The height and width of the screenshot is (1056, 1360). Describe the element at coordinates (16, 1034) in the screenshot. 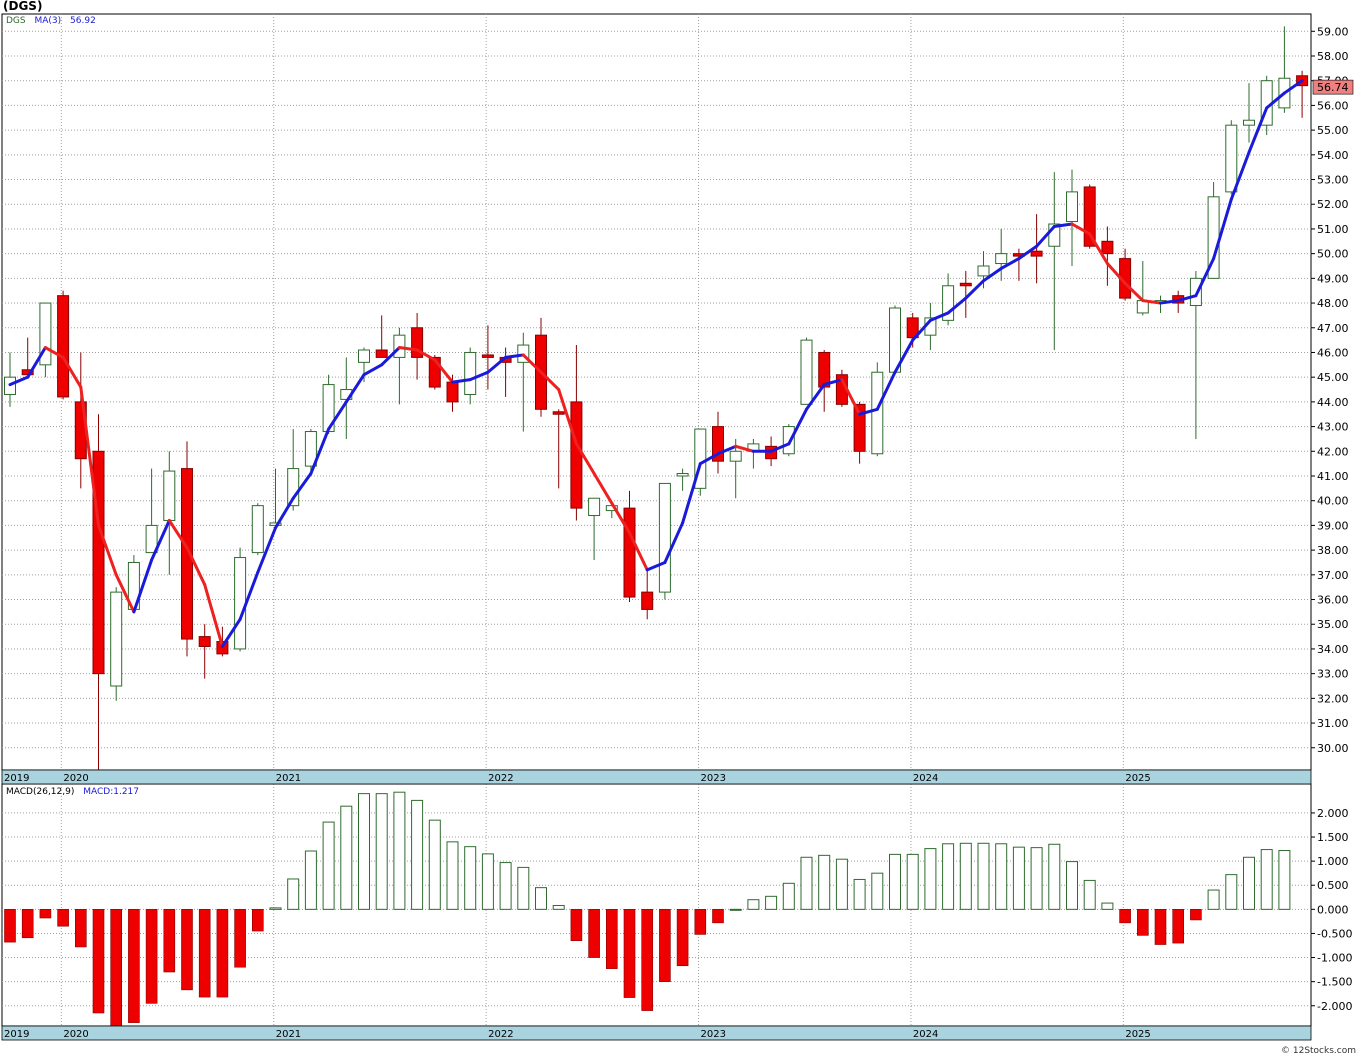

I see `year-tick-label: 2019` at that location.